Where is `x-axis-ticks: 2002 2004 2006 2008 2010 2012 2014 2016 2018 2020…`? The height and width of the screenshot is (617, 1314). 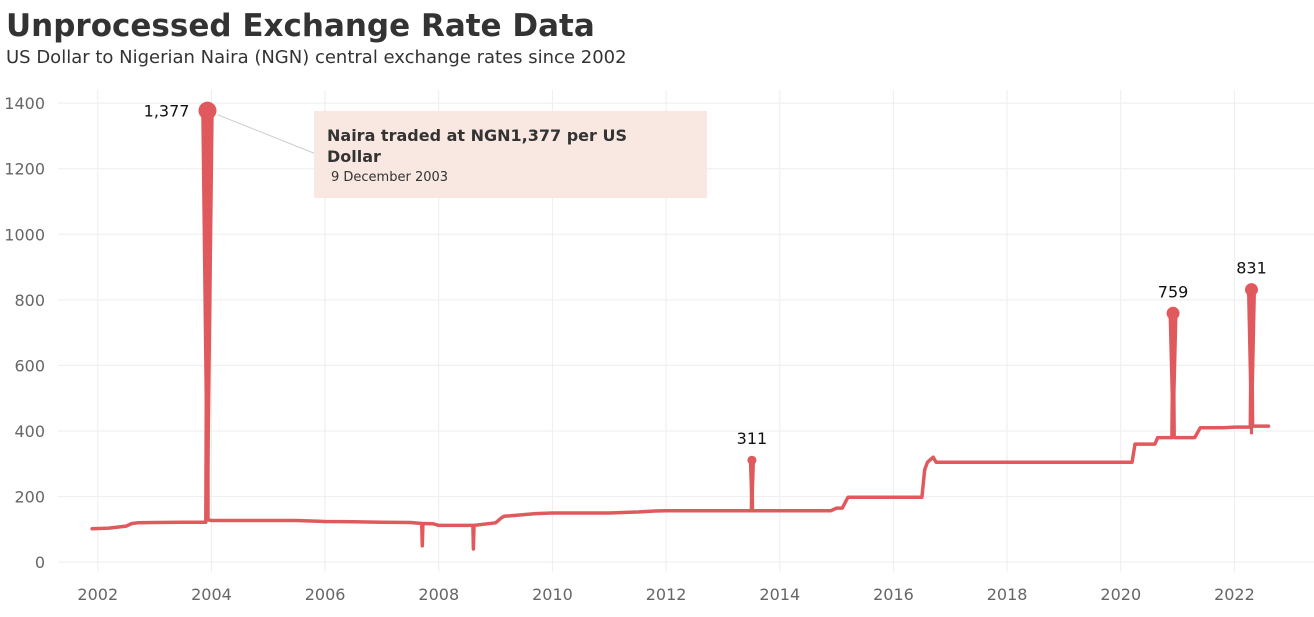 x-axis-ticks: 2002 2004 2006 2008 2010 2012 2014 2016 2018 2020… is located at coordinates (665, 594).